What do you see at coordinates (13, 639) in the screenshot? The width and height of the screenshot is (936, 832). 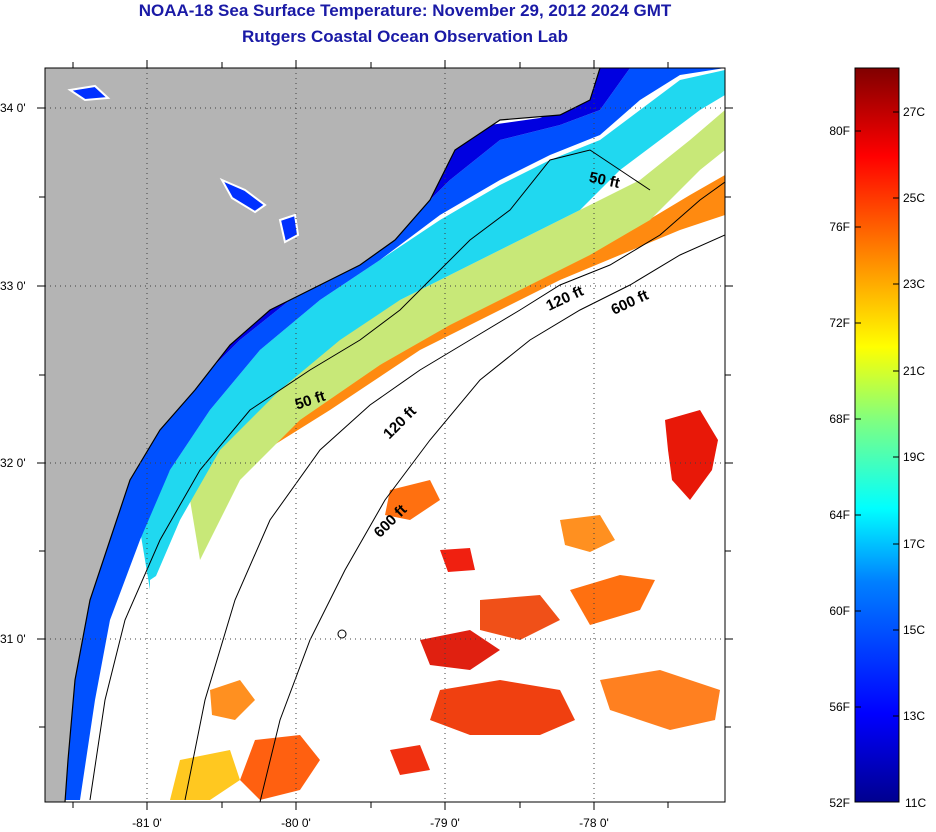 I see `lat-label-31: 31 0'` at bounding box center [13, 639].